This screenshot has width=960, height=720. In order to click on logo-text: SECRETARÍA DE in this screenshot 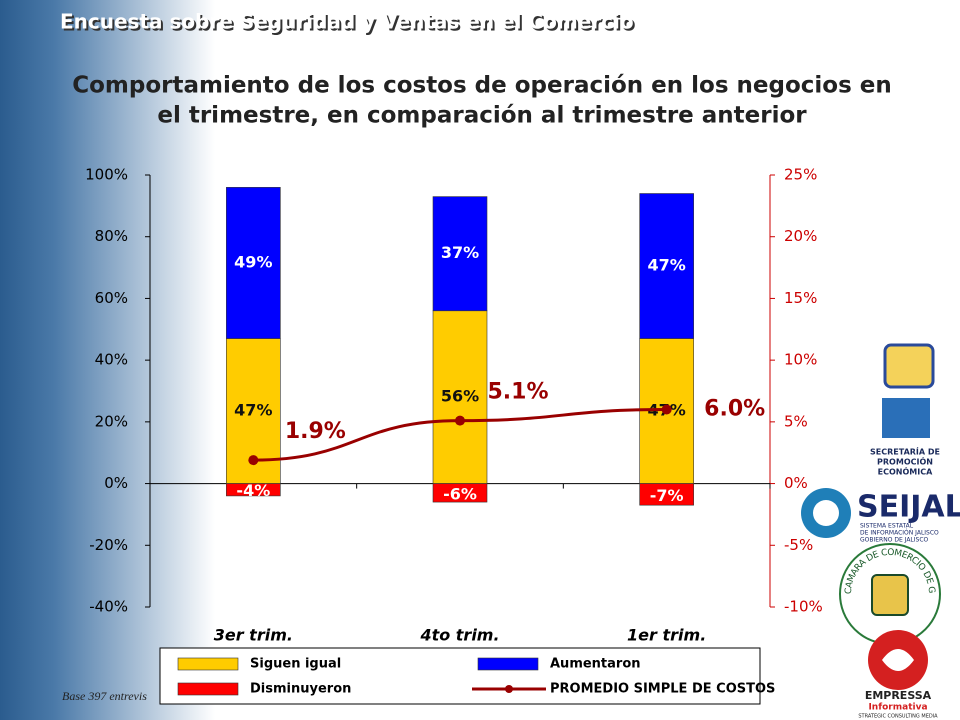, I will do `click(905, 451)`.